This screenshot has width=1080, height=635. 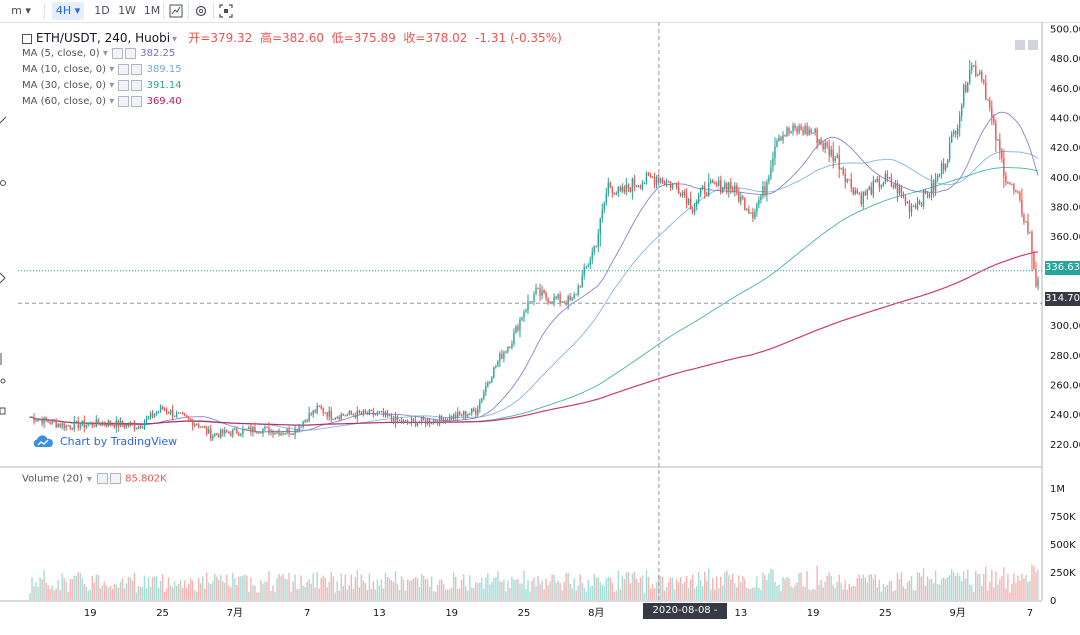 What do you see at coordinates (64, 85) in the screenshot?
I see `study-name: MA (30, close, 0)` at bounding box center [64, 85].